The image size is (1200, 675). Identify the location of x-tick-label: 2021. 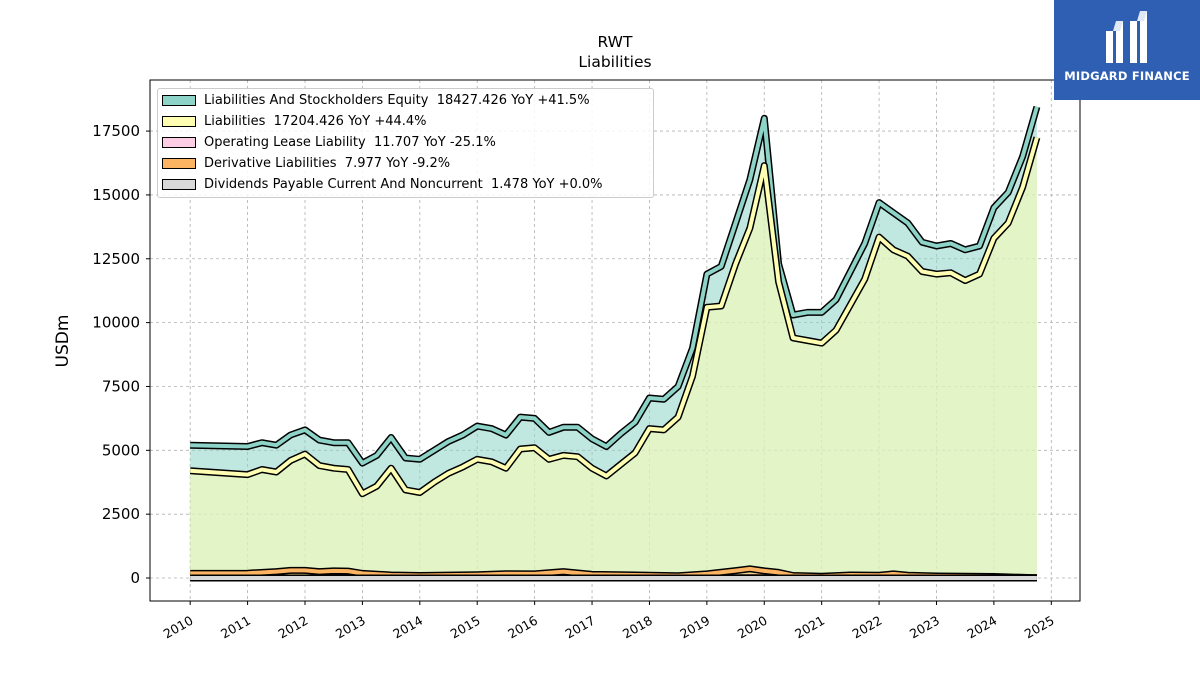
(809, 627).